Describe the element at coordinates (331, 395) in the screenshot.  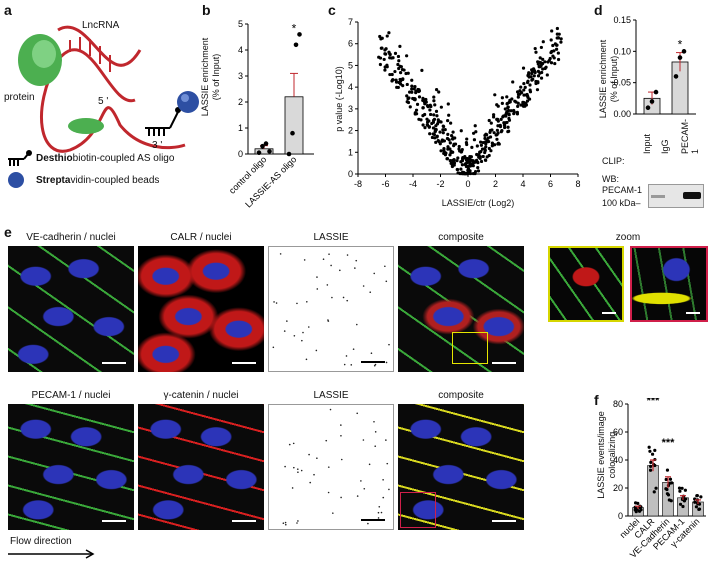
I see `e-label-r2-3: LASSIE` at that location.